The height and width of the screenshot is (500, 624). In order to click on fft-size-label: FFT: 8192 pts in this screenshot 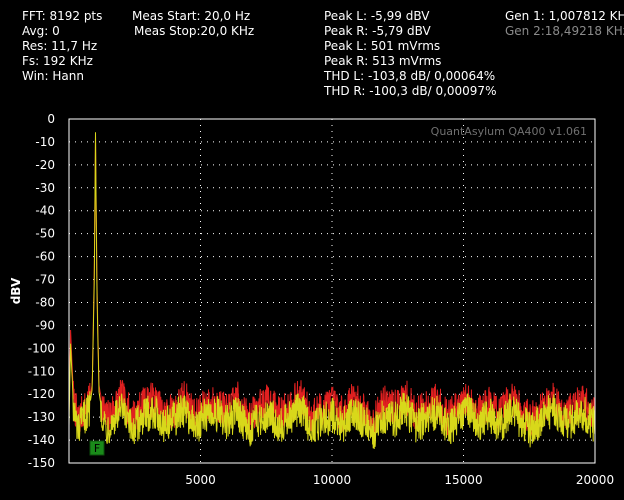, I will do `click(62, 16)`.